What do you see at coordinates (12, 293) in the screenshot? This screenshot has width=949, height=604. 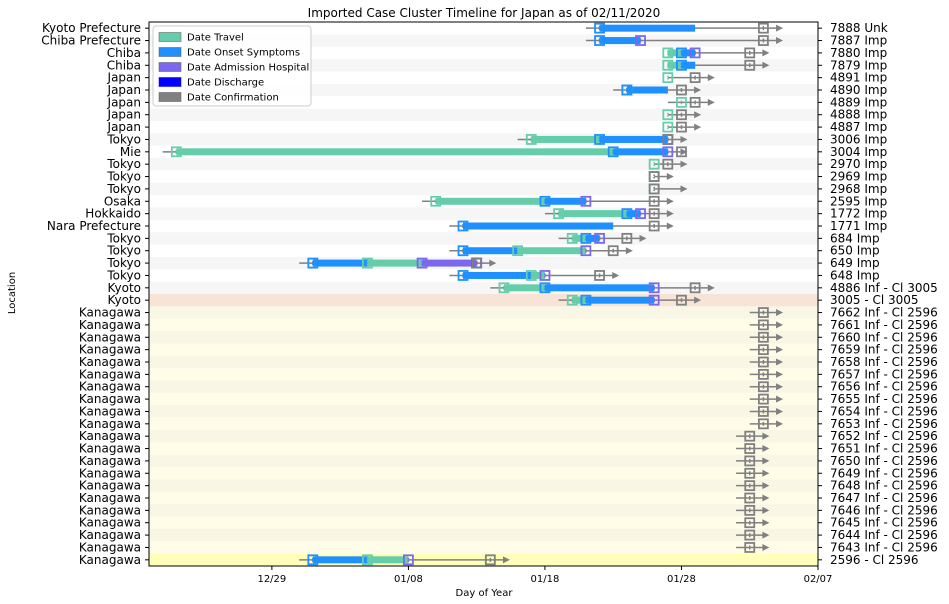 I see `y-axis-label: Location` at bounding box center [12, 293].